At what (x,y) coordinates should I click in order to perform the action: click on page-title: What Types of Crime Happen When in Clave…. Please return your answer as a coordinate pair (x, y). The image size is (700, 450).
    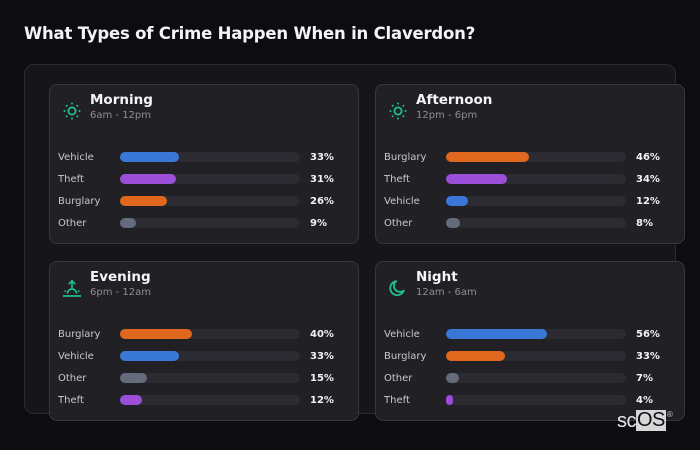
    Looking at the image, I should click on (250, 33).